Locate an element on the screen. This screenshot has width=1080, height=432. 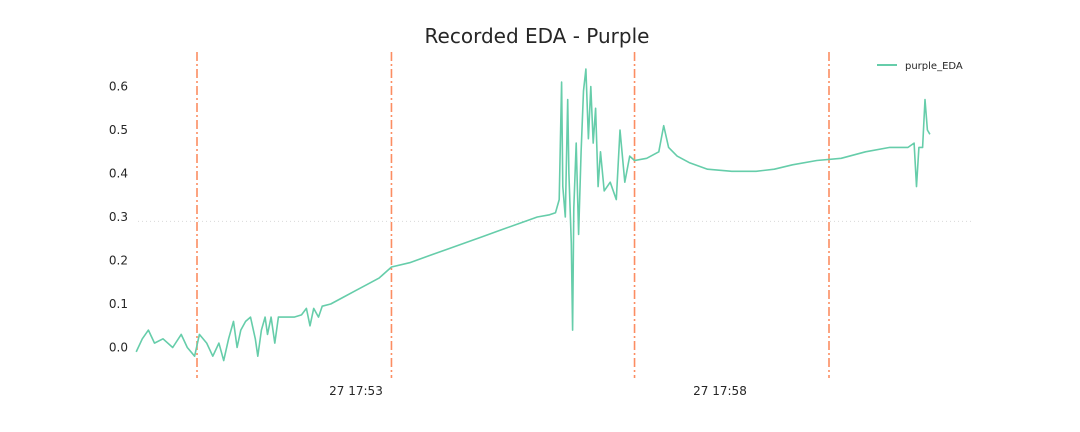
y-tick-label: 0.1 is located at coordinates (118, 304).